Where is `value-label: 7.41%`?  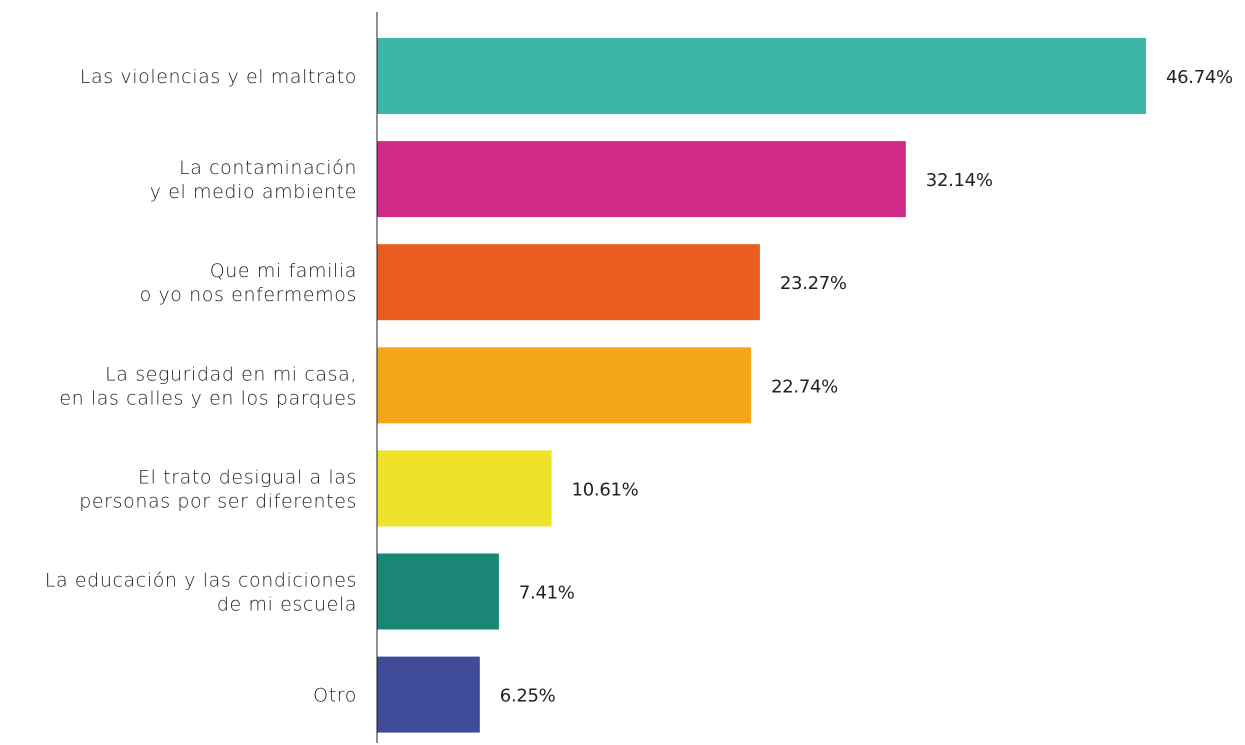 value-label: 7.41% is located at coordinates (547, 593).